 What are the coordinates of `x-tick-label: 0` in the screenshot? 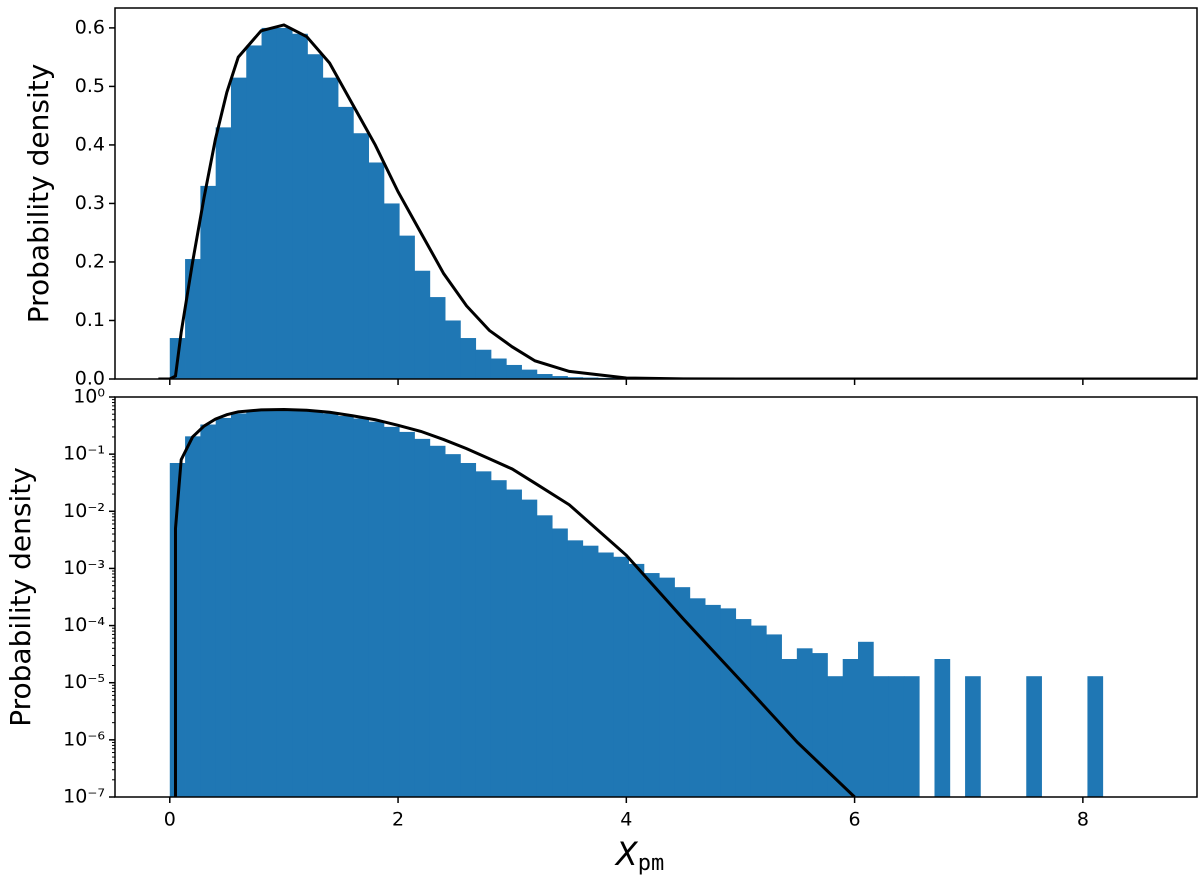 It's located at (170, 820).